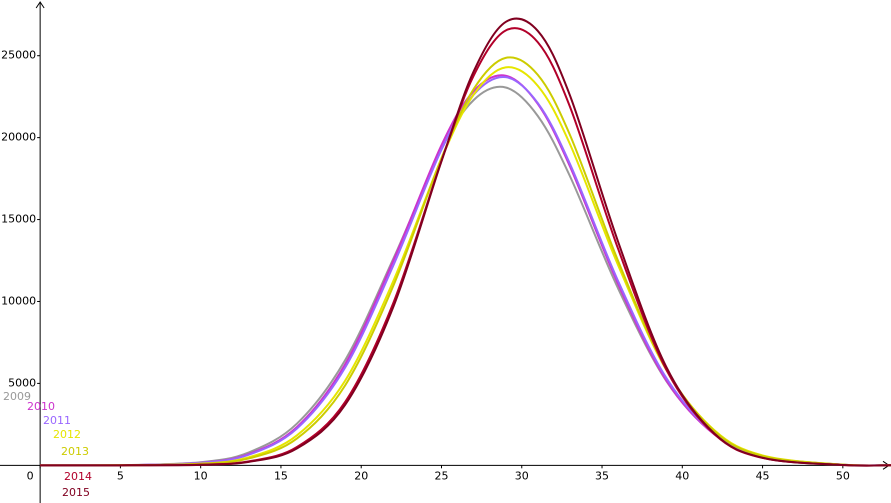 The height and width of the screenshot is (503, 891). I want to click on y-tick-label: 5000, so click(22, 382).